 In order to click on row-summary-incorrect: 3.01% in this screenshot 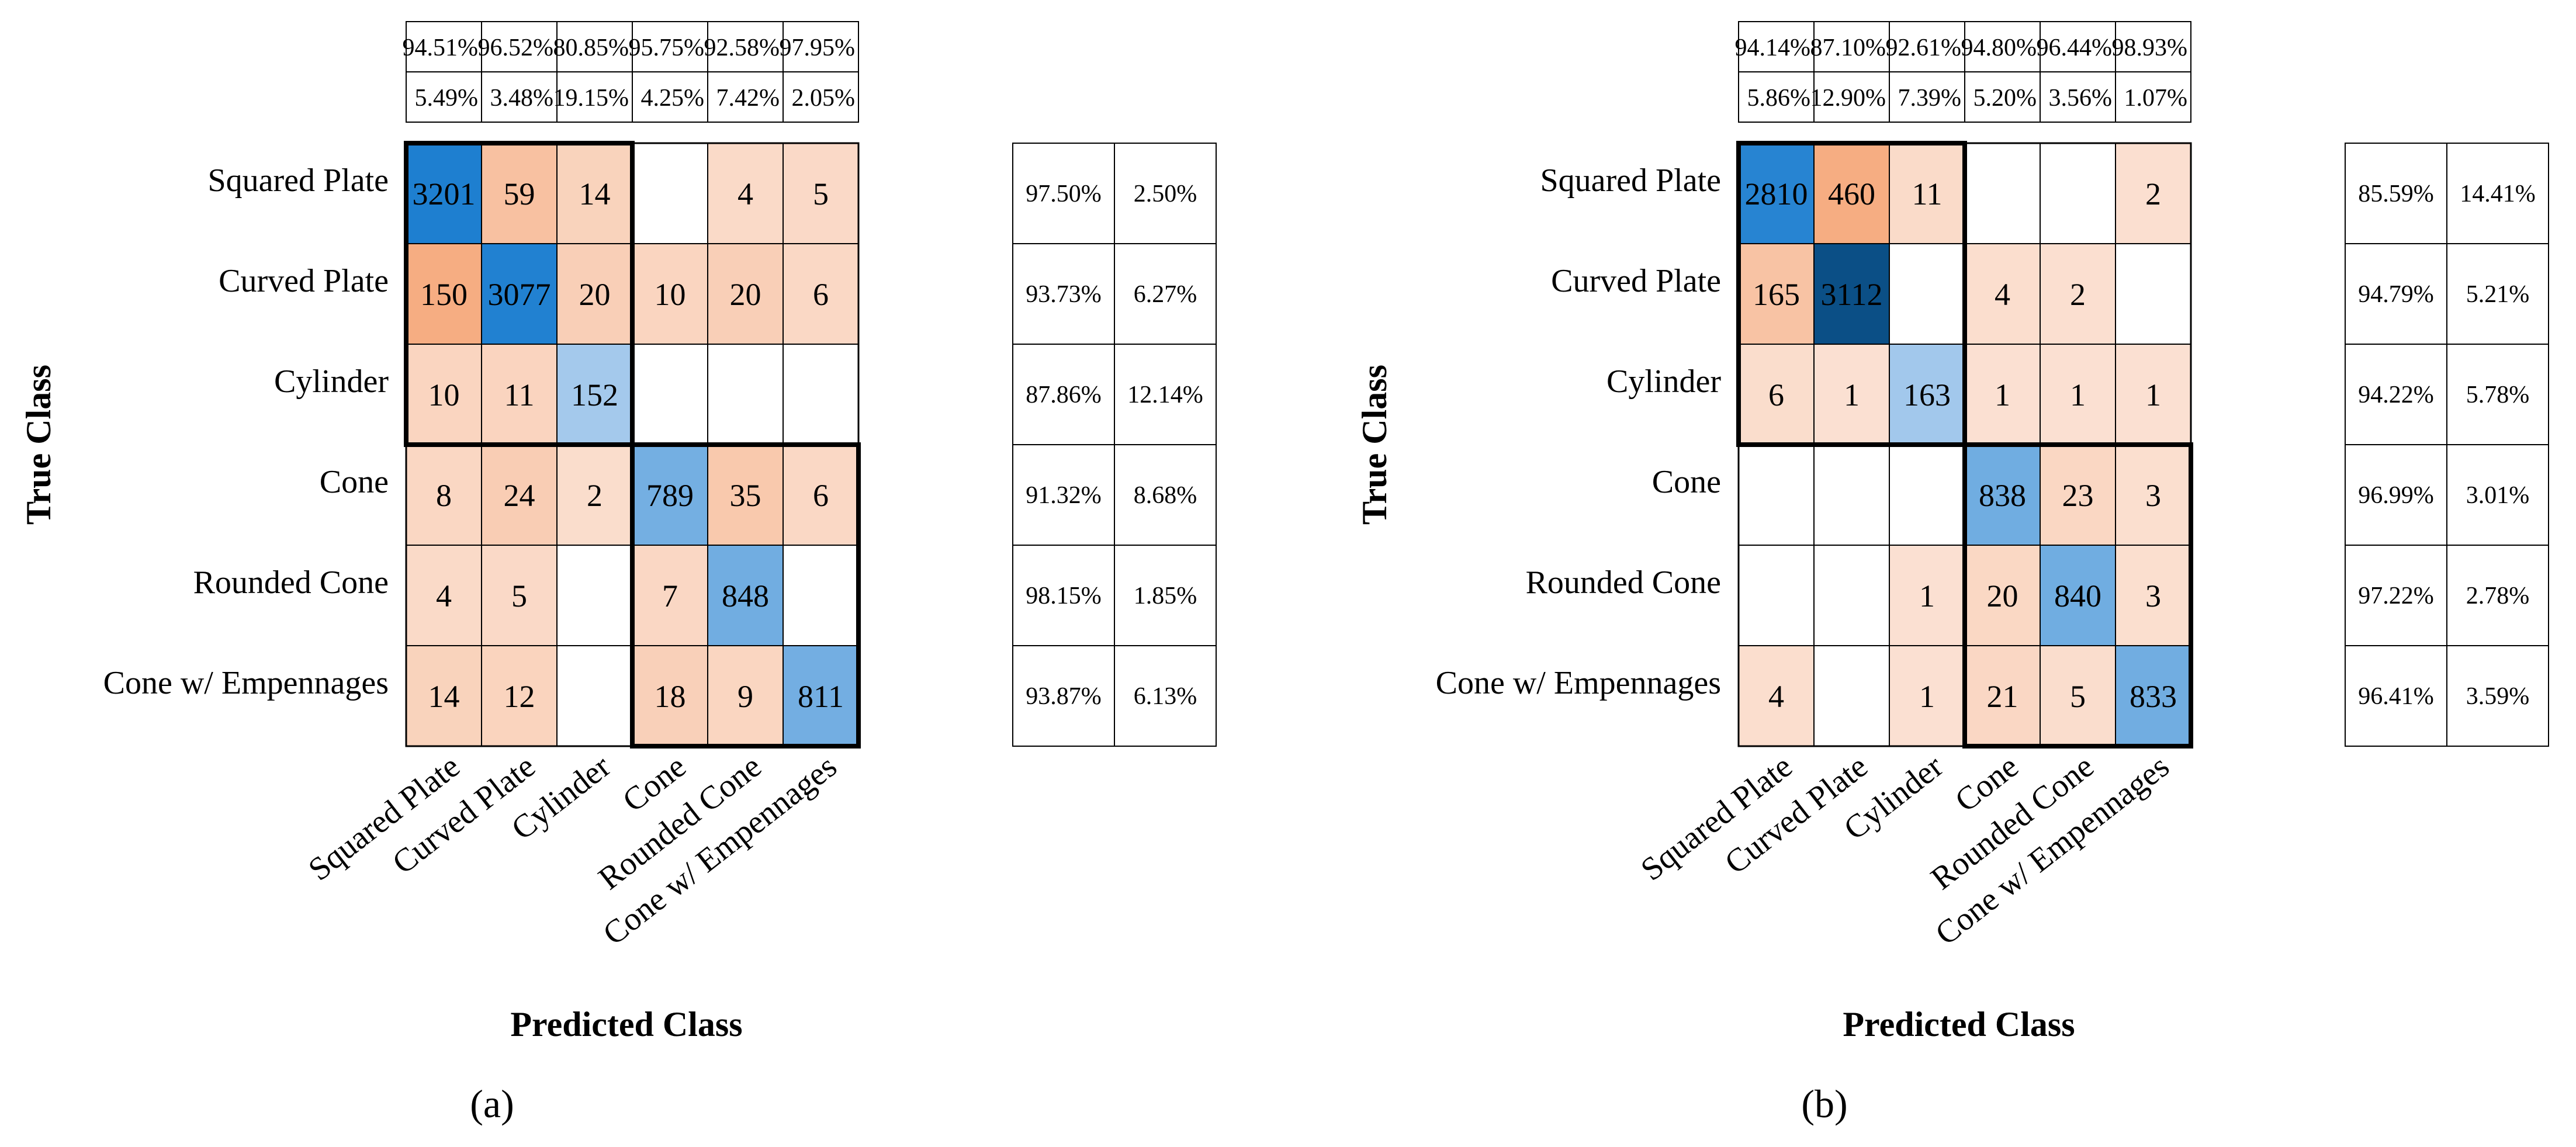, I will do `click(2498, 495)`.